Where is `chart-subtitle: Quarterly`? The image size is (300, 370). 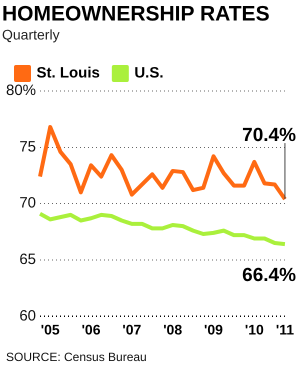
chart-subtitle: Quarterly is located at coordinates (31, 34).